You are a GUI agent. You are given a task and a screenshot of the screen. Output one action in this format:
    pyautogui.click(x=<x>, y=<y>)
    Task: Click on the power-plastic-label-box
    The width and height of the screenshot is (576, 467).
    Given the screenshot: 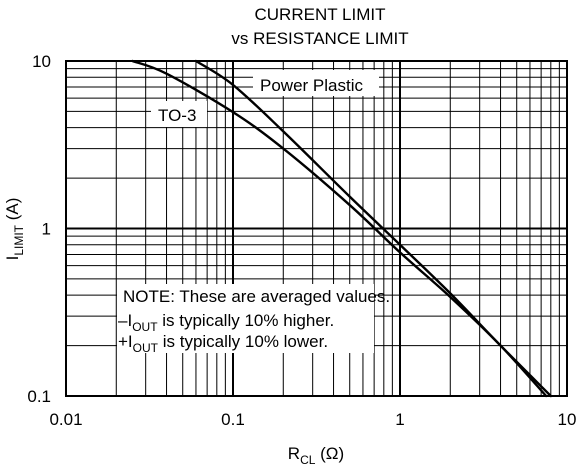 What is the action you would take?
    pyautogui.click(x=316, y=83)
    